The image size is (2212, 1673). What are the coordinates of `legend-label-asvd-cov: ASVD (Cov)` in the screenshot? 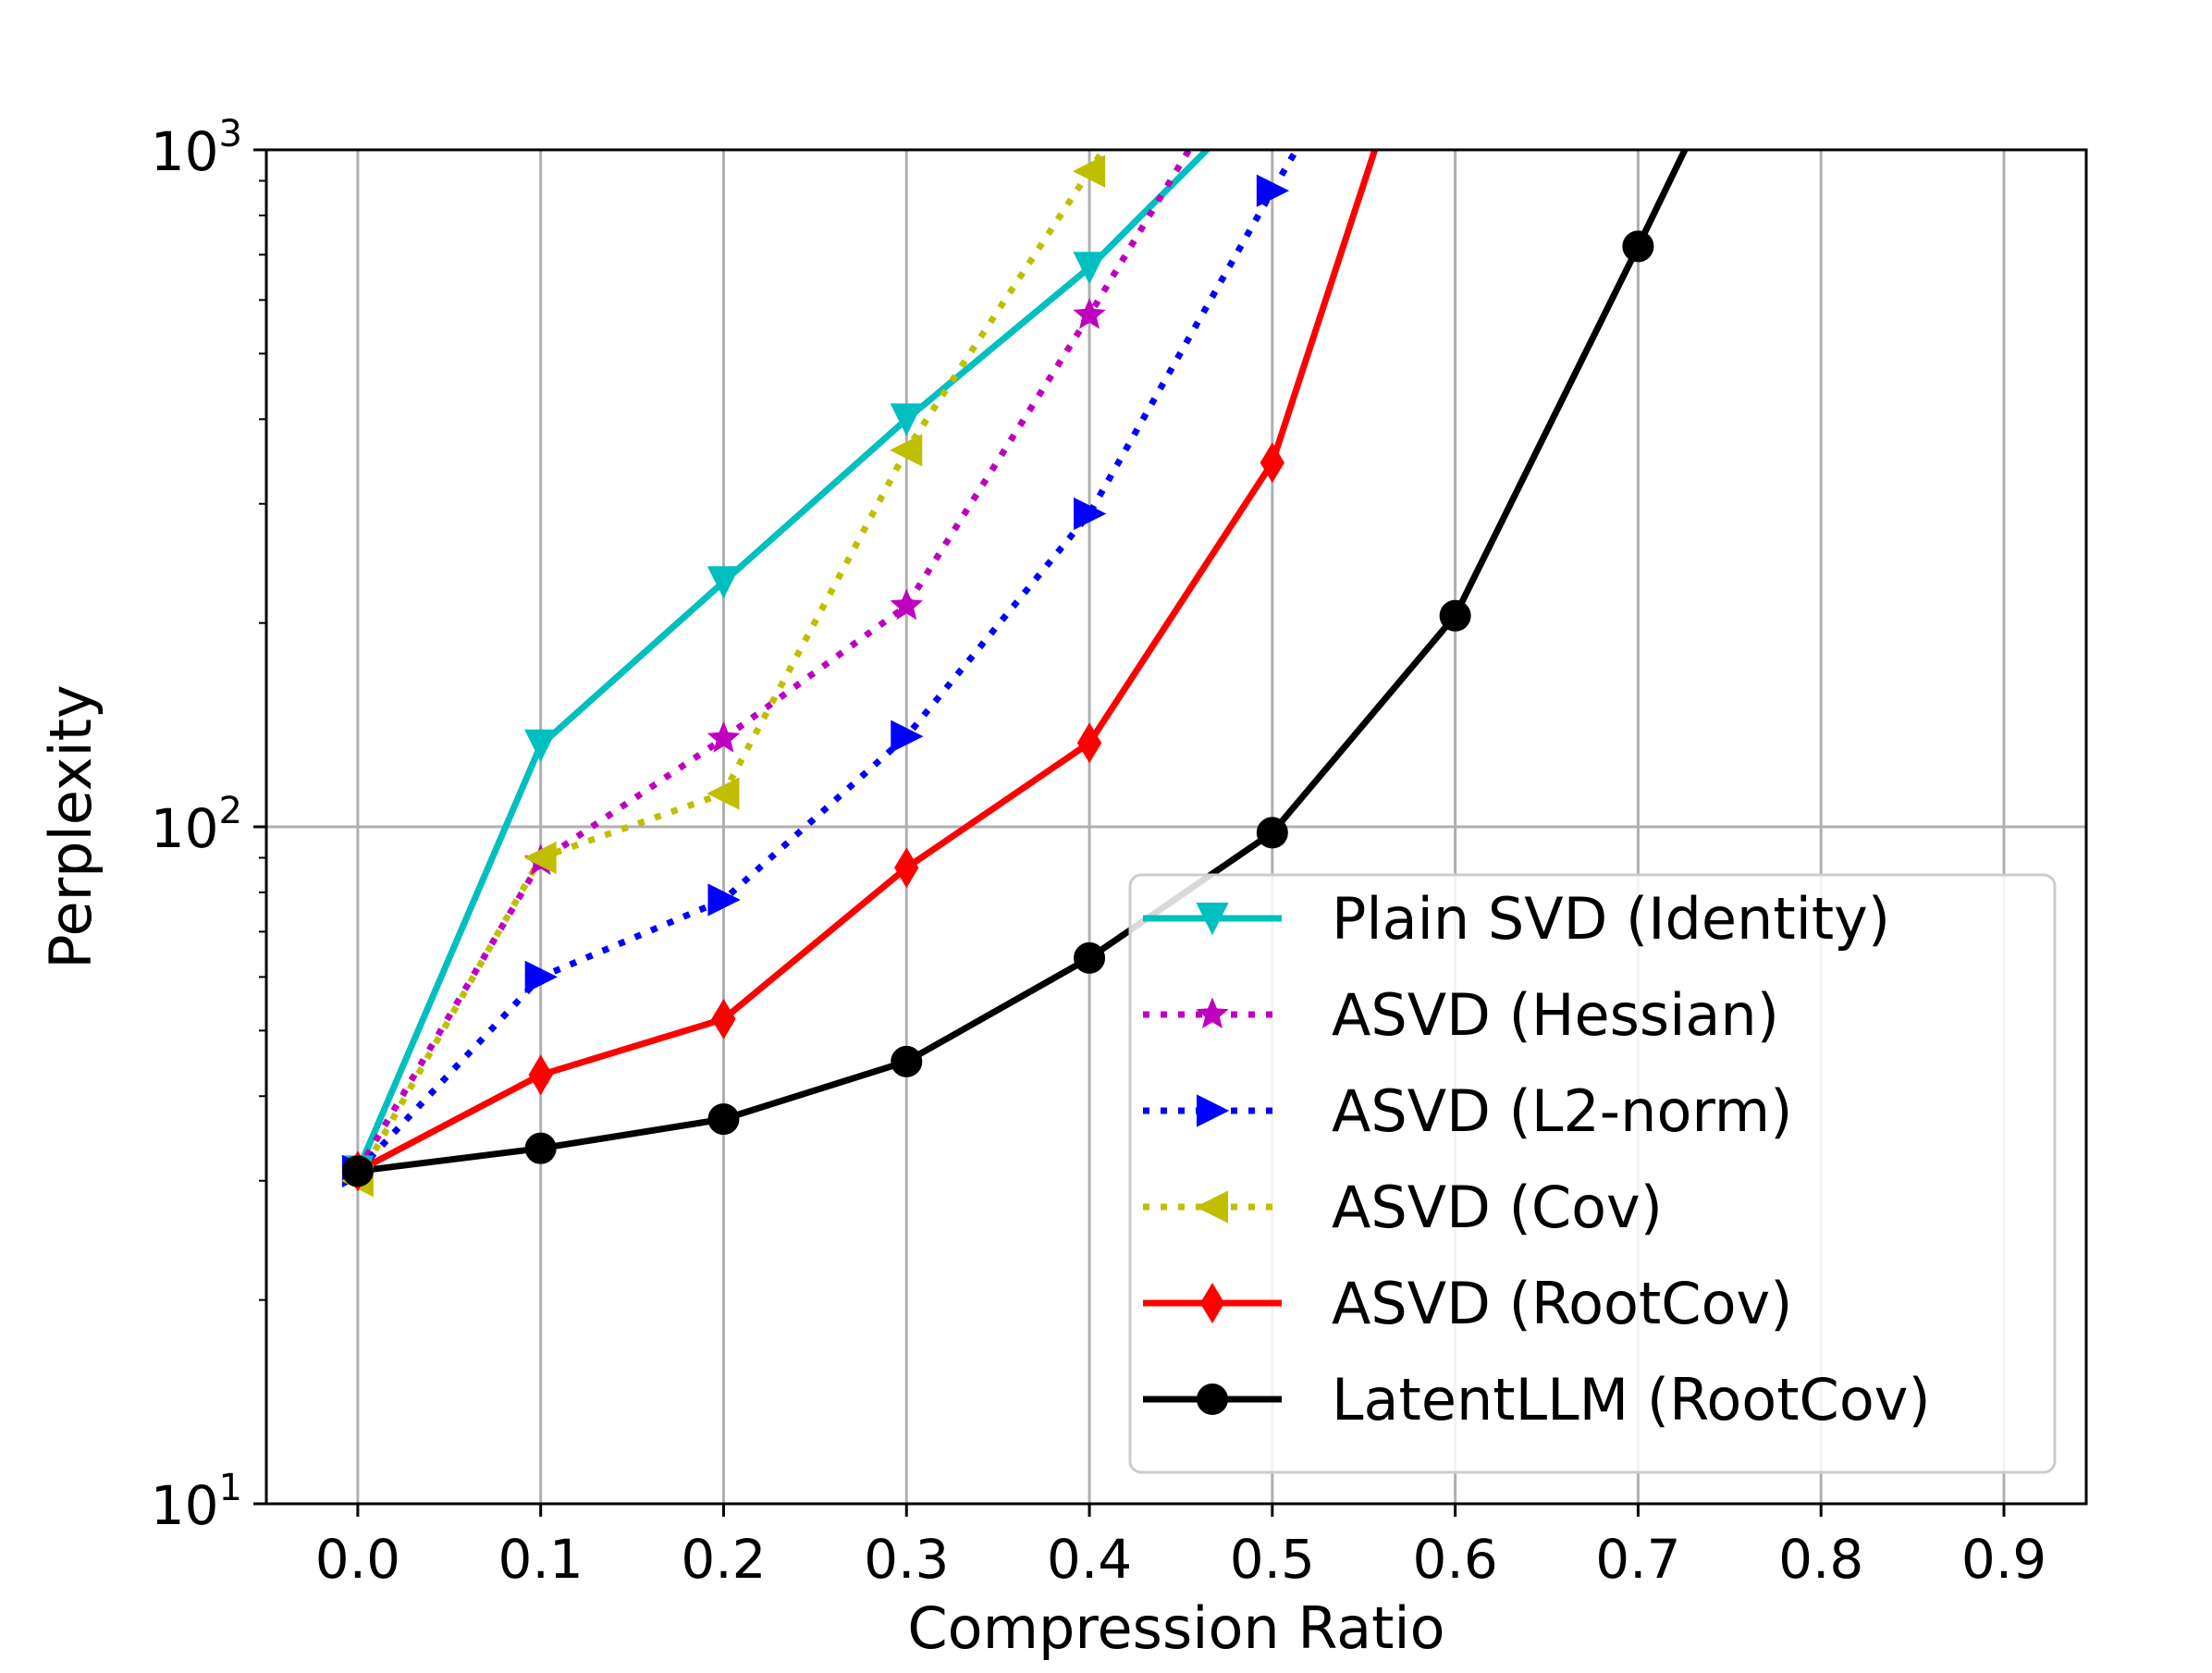 It's located at (1497, 1207).